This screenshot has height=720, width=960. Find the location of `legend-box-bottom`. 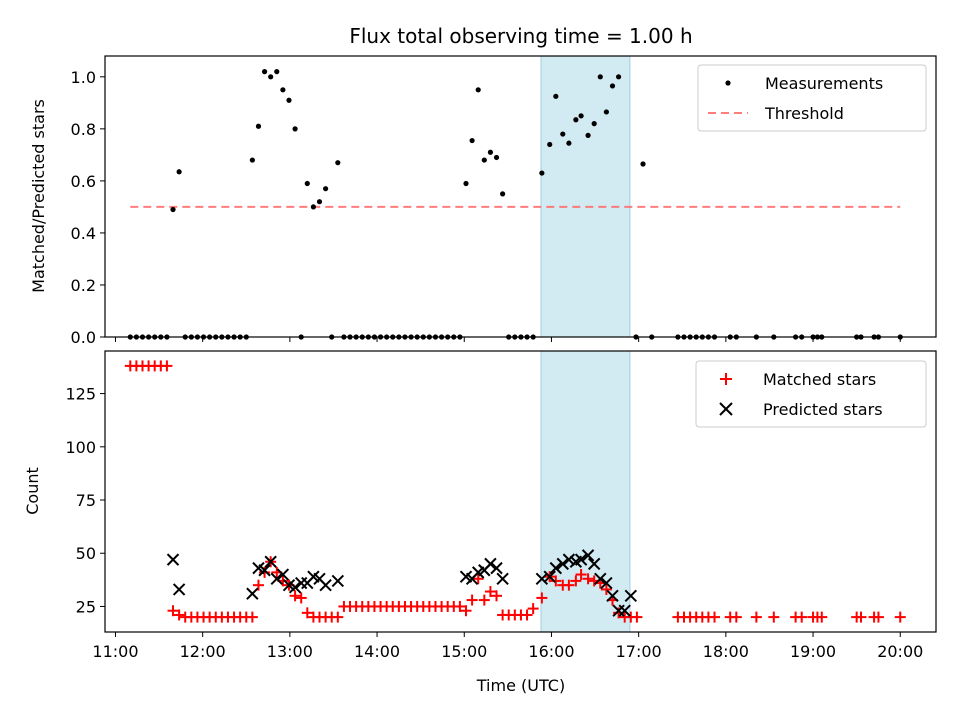

legend-box-bottom is located at coordinates (811, 394).